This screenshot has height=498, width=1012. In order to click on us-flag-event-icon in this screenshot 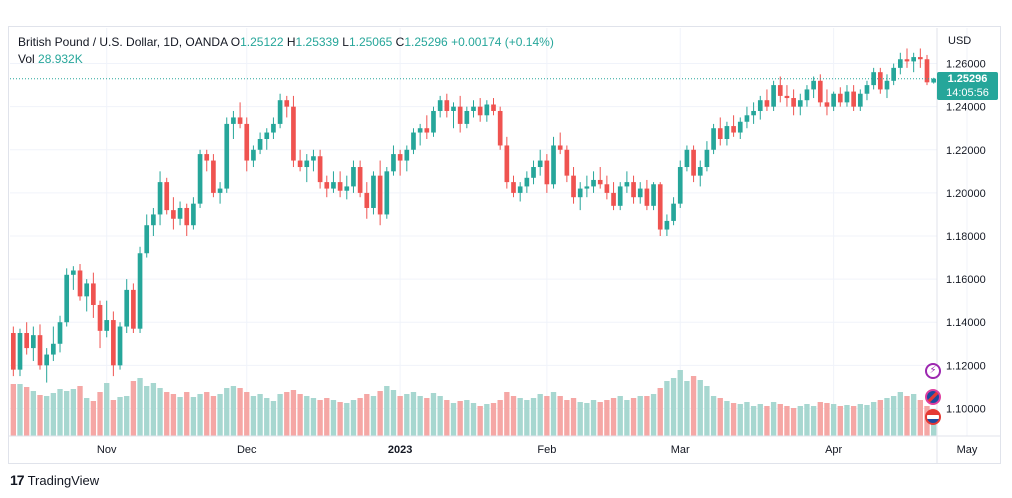, I will do `click(933, 417)`.